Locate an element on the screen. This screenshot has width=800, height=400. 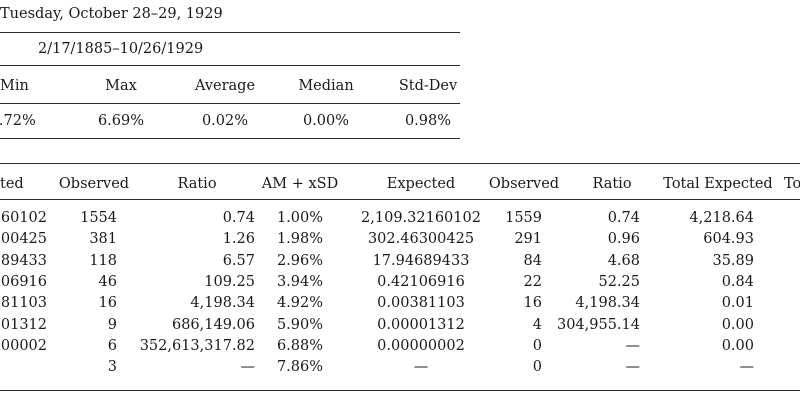
cell-expected-cut: 381103 is located at coordinates (23, 303).